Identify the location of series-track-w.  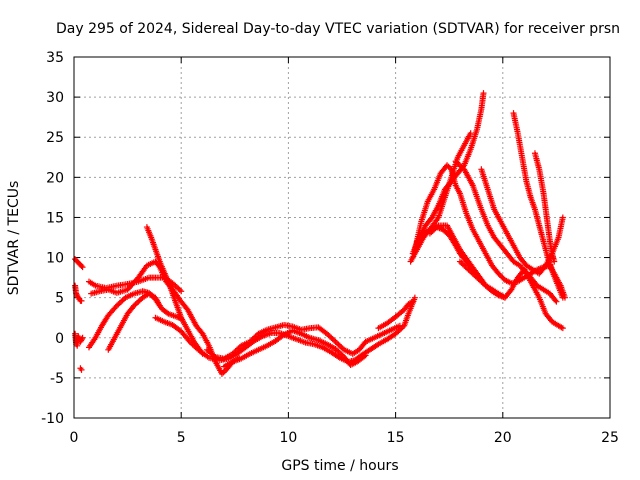
(544, 207).